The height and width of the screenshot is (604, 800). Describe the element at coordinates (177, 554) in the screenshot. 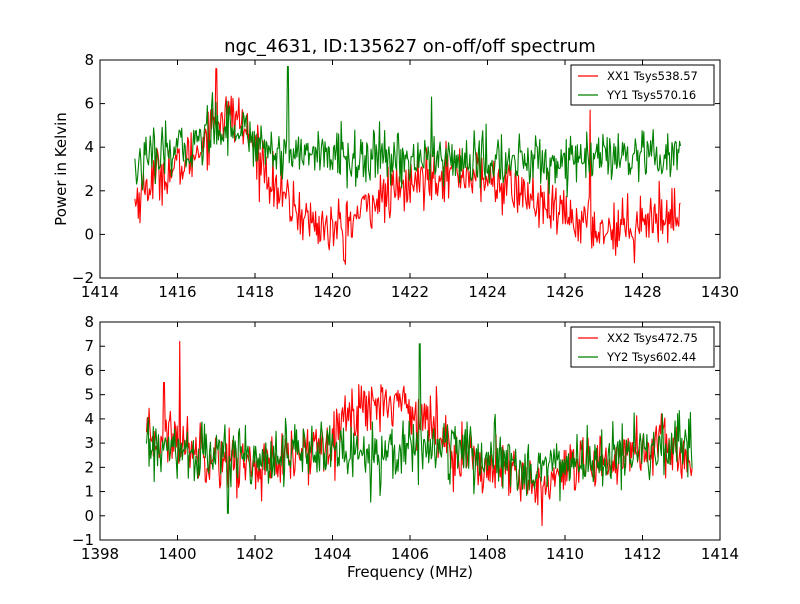

I see `x-tick-label: 1400` at that location.